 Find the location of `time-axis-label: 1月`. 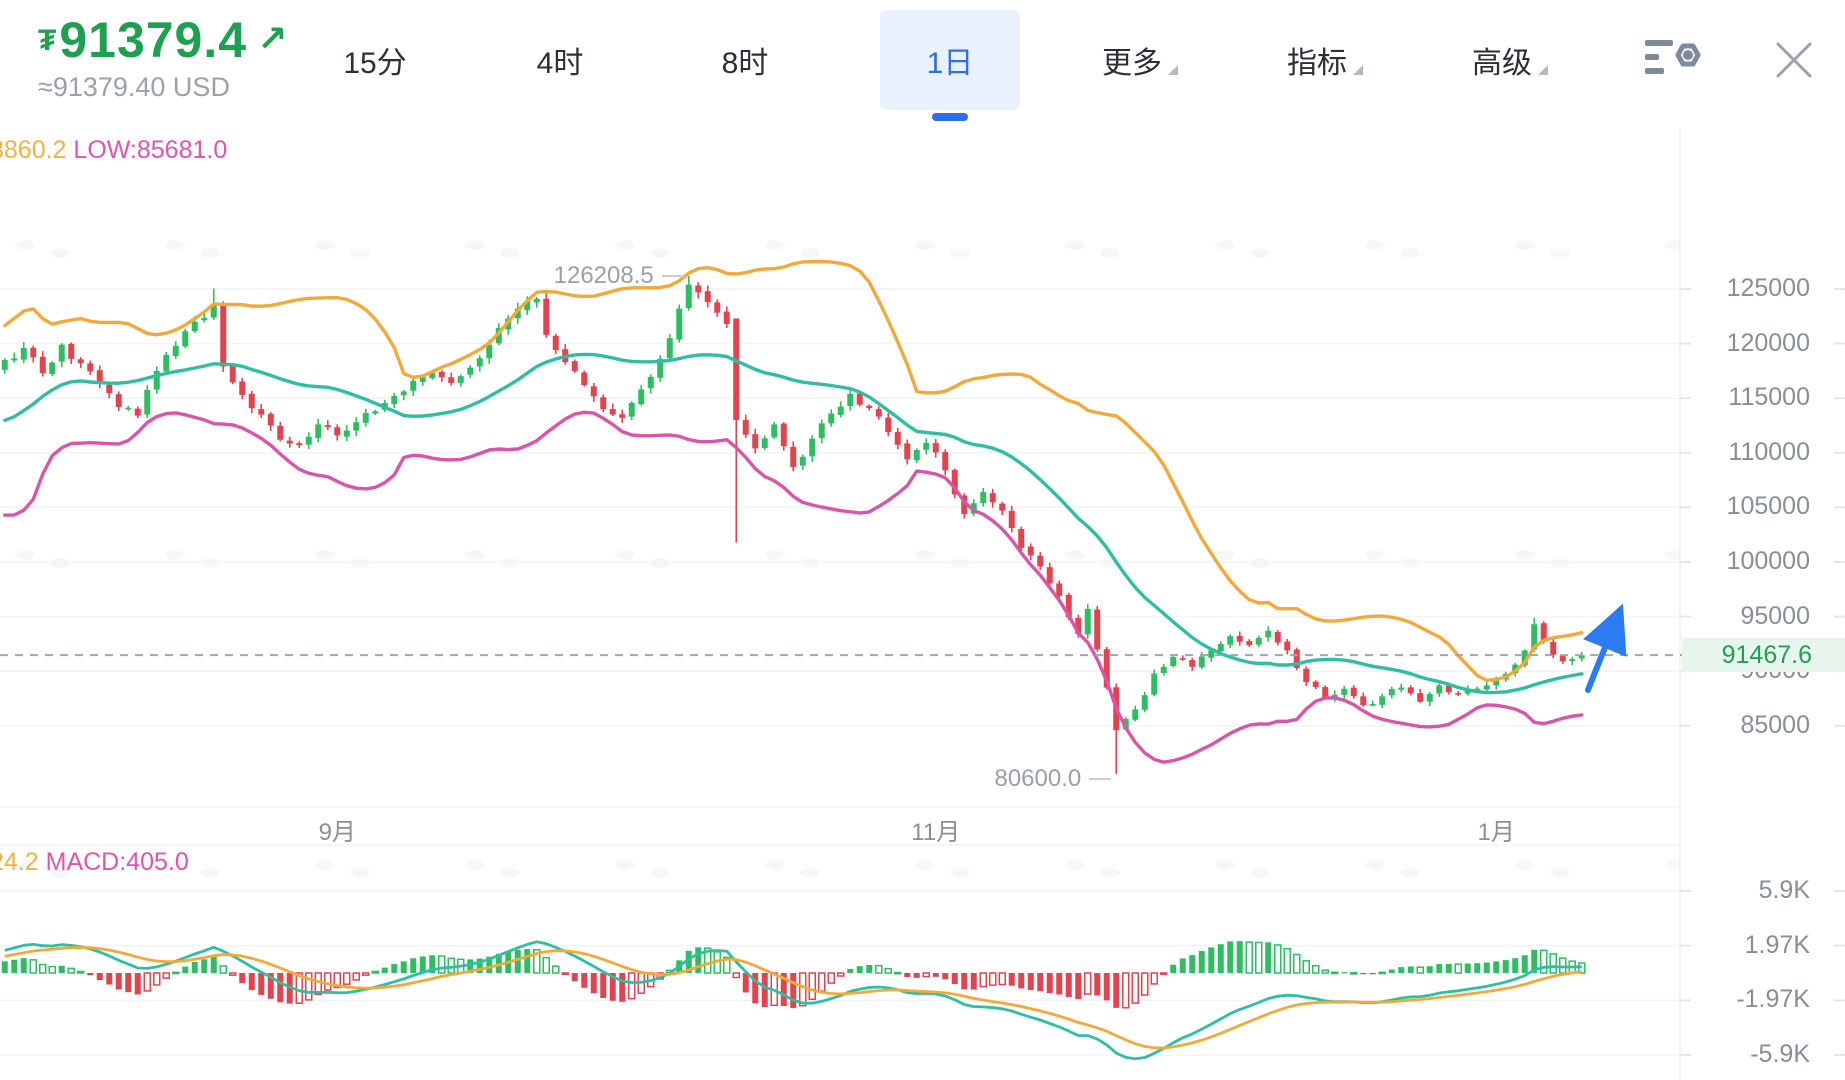

time-axis-label: 1月 is located at coordinates (1496, 832).